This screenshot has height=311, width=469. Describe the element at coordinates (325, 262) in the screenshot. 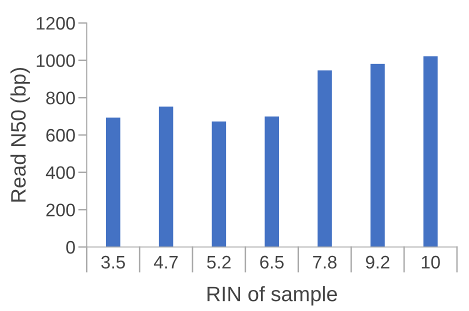

I see `x-tick-label: 7.8` at that location.